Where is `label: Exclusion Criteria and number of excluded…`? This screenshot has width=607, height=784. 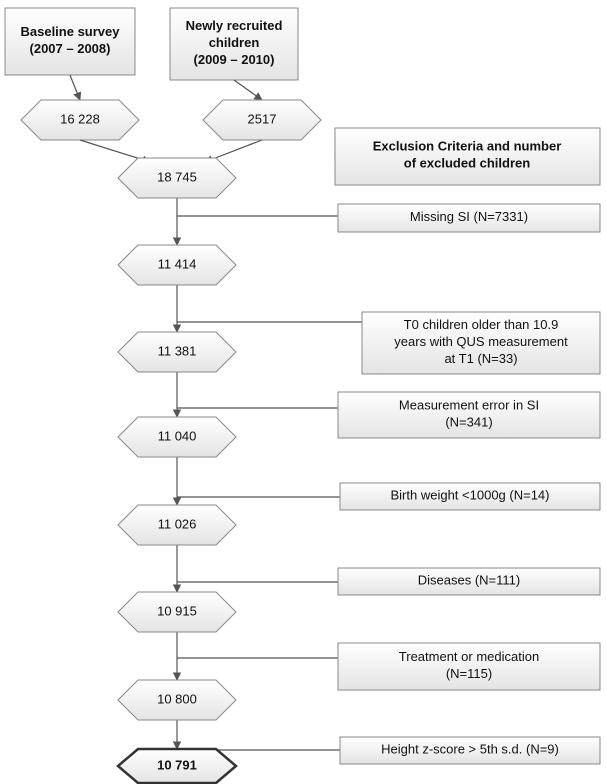
label: Exclusion Criteria and number of excluded… is located at coordinates (467, 155).